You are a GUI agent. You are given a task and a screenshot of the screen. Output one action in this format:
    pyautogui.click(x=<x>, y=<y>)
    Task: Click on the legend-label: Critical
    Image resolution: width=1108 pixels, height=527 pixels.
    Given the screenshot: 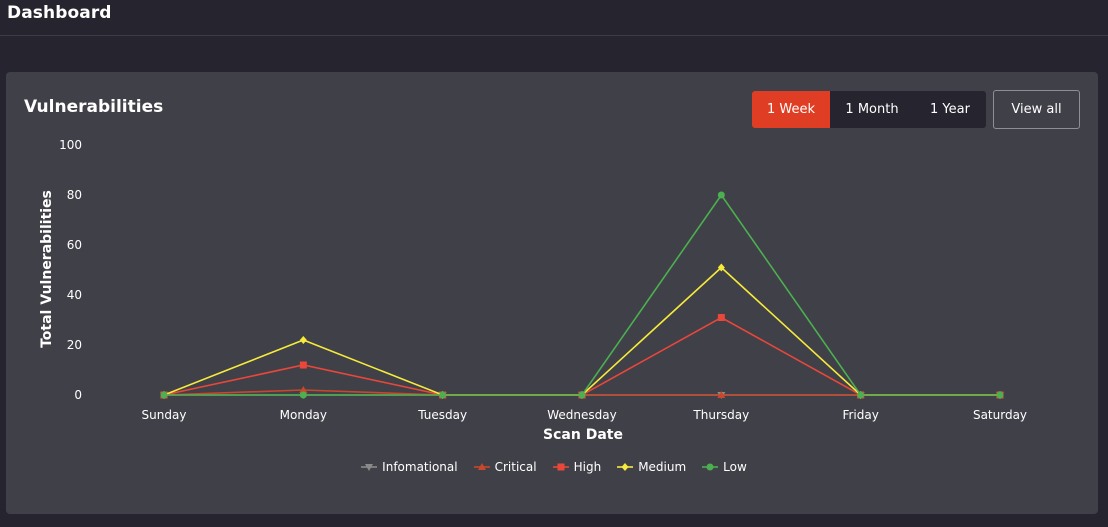 What is the action you would take?
    pyautogui.click(x=515, y=467)
    